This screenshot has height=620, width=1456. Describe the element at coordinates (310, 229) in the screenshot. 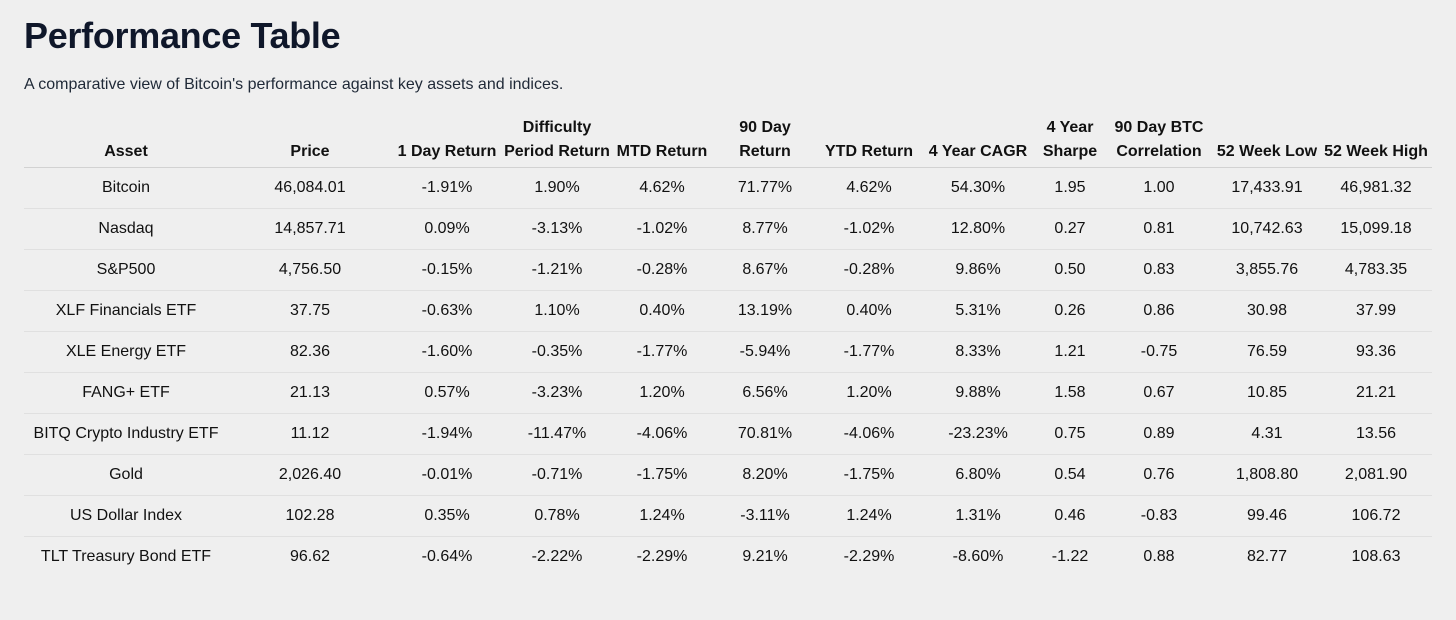

I see `cell-price: 14,857.71` at that location.